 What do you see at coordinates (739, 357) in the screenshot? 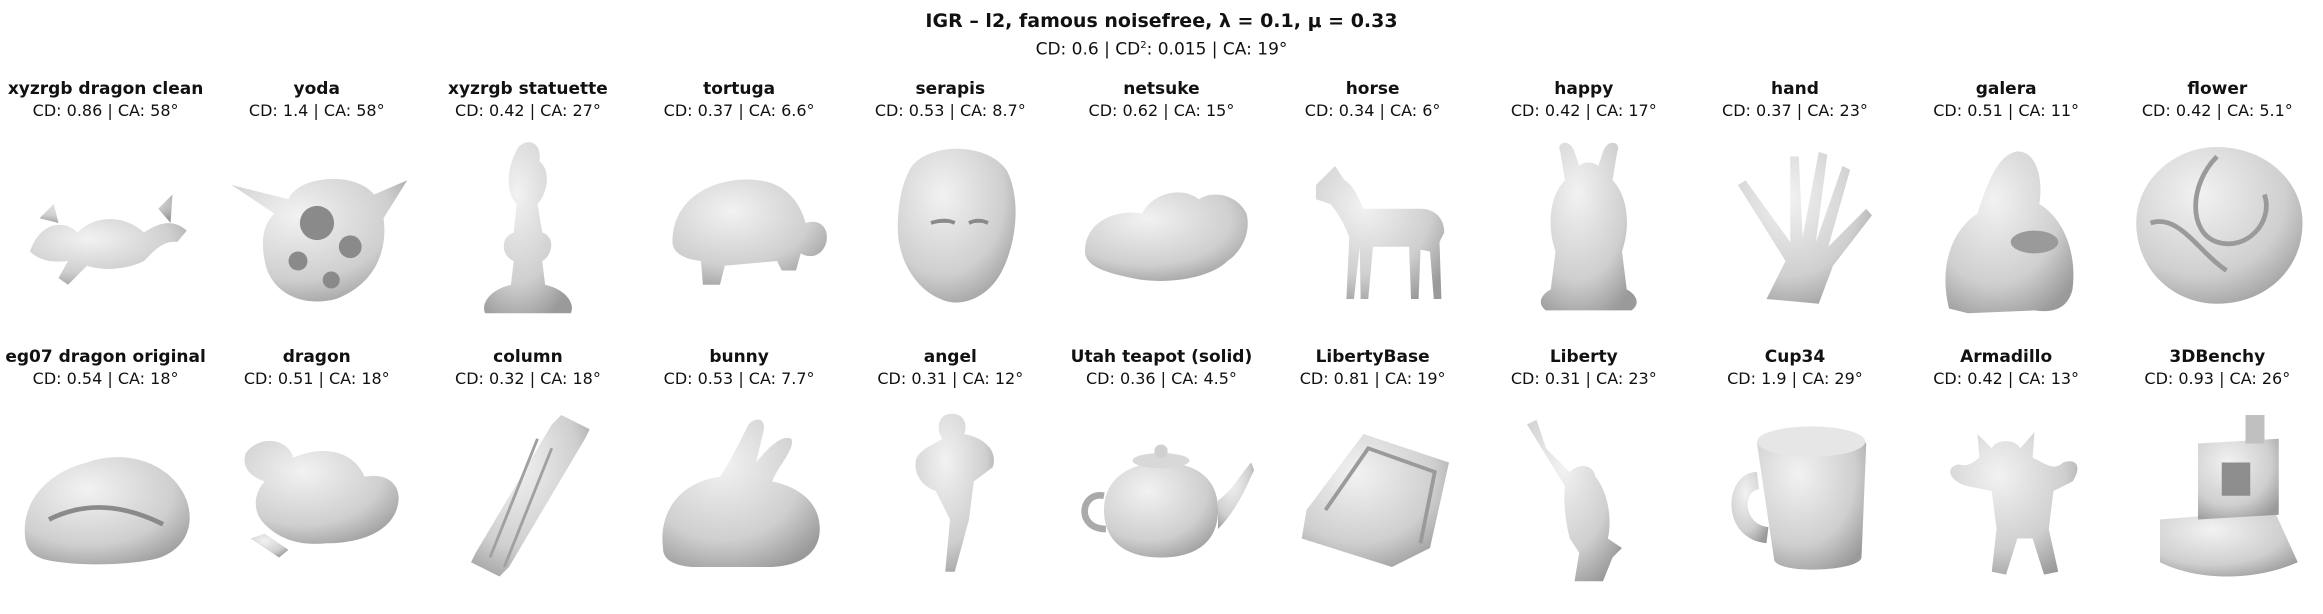
I see `shape-name: bunny` at bounding box center [739, 357].